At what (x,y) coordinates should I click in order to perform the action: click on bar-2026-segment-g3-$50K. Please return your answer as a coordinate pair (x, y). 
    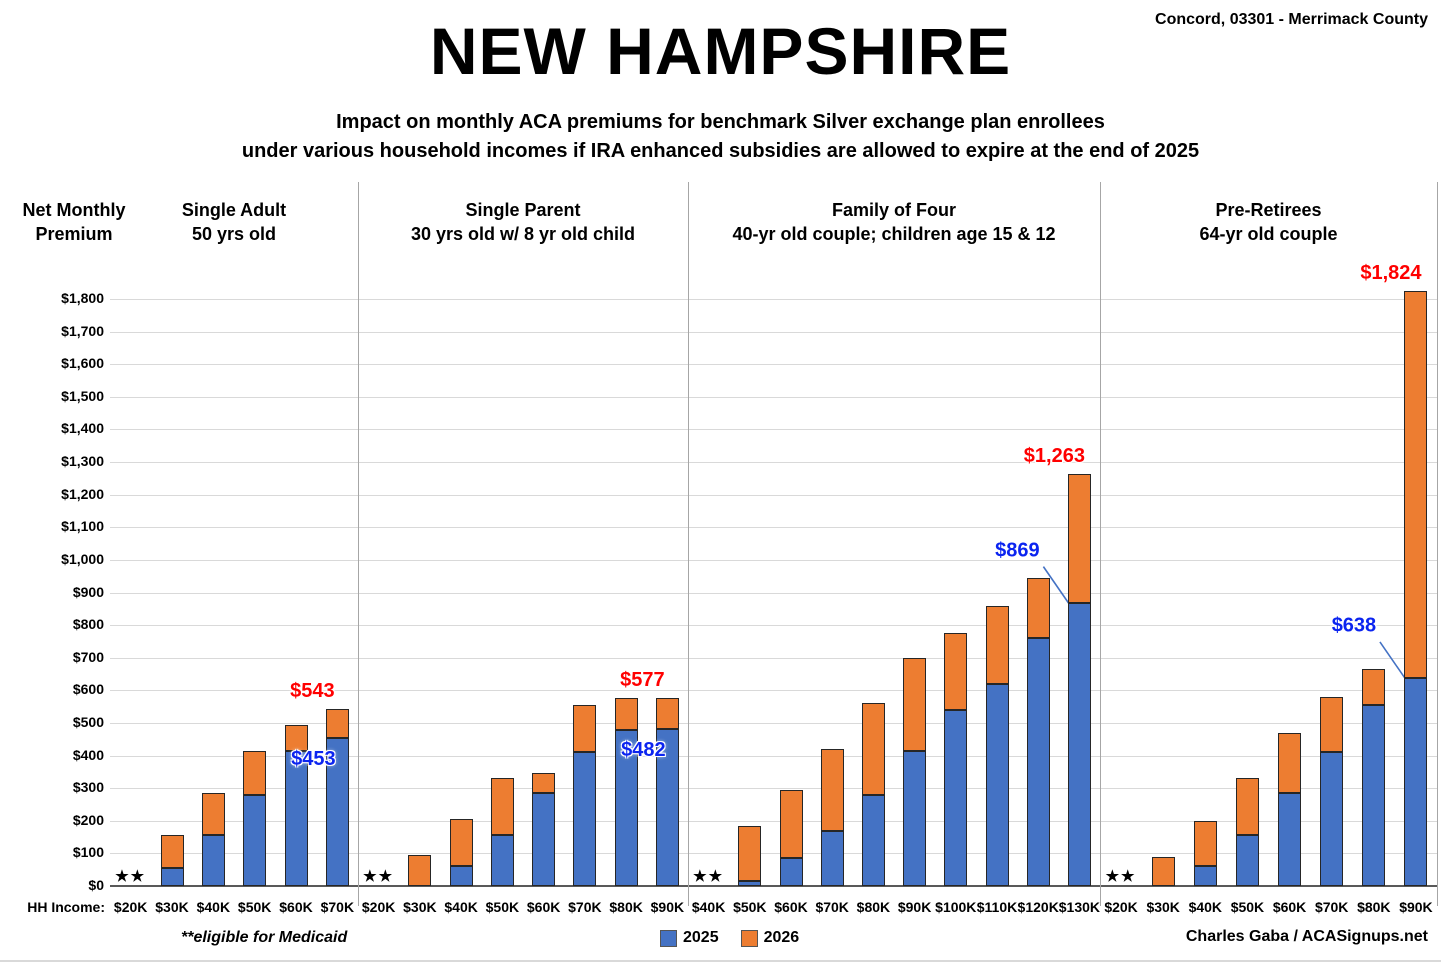
    Looking at the image, I should click on (750, 853).